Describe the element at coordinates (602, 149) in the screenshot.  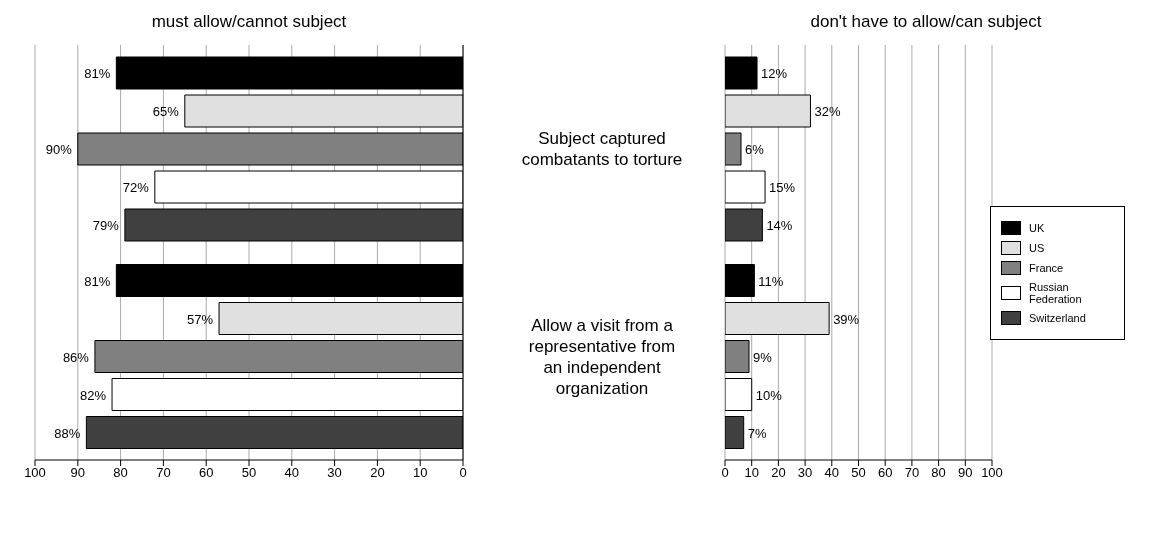
I see `y-tick-label: Subject captured combatants to torture` at that location.